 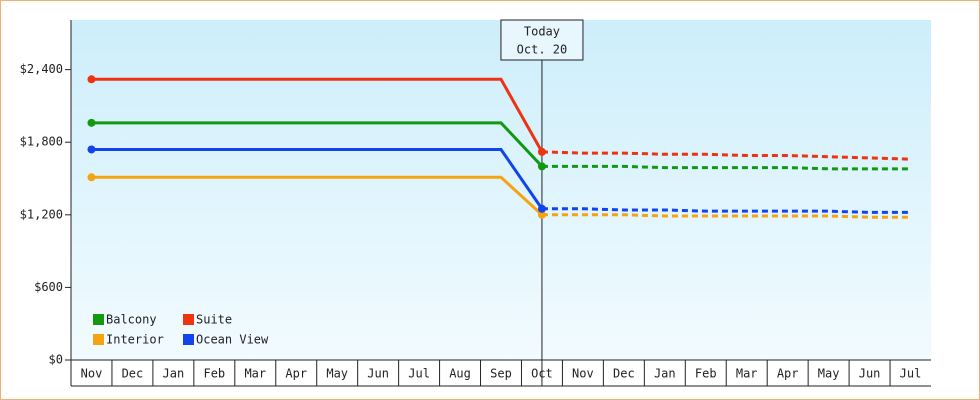 What do you see at coordinates (135, 340) in the screenshot?
I see `legend-label: Interior` at bounding box center [135, 340].